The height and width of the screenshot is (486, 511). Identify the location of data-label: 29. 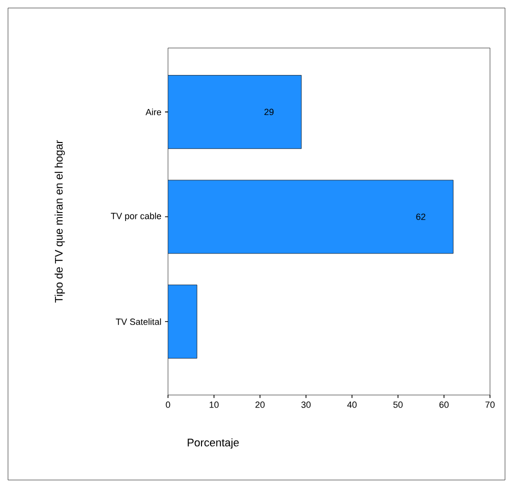
(269, 112).